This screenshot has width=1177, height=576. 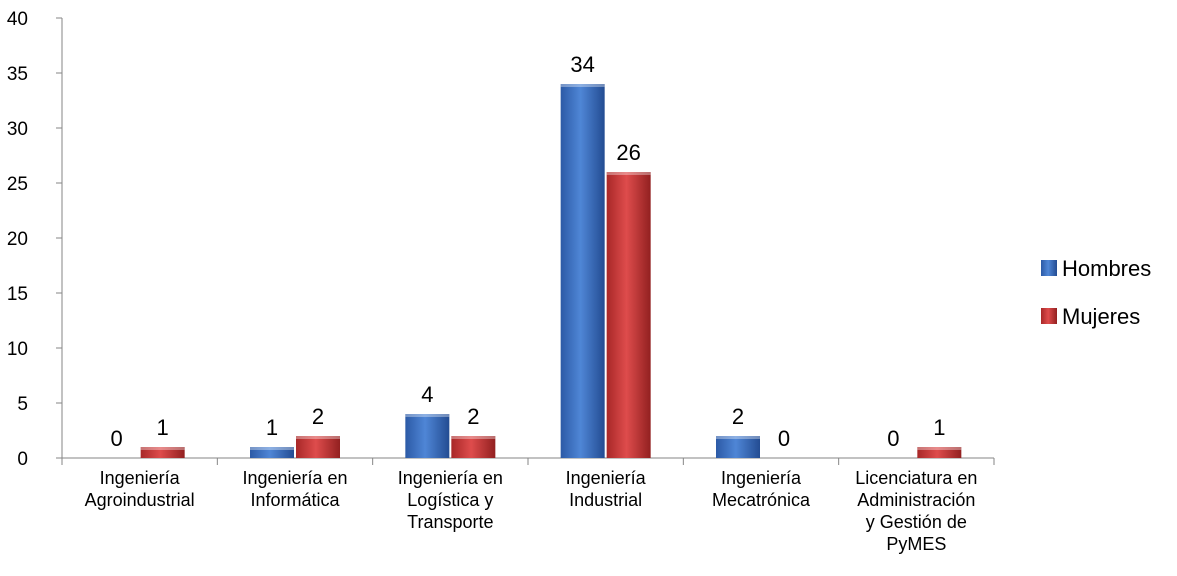 I want to click on y-tick-label: 25, so click(x=17, y=184).